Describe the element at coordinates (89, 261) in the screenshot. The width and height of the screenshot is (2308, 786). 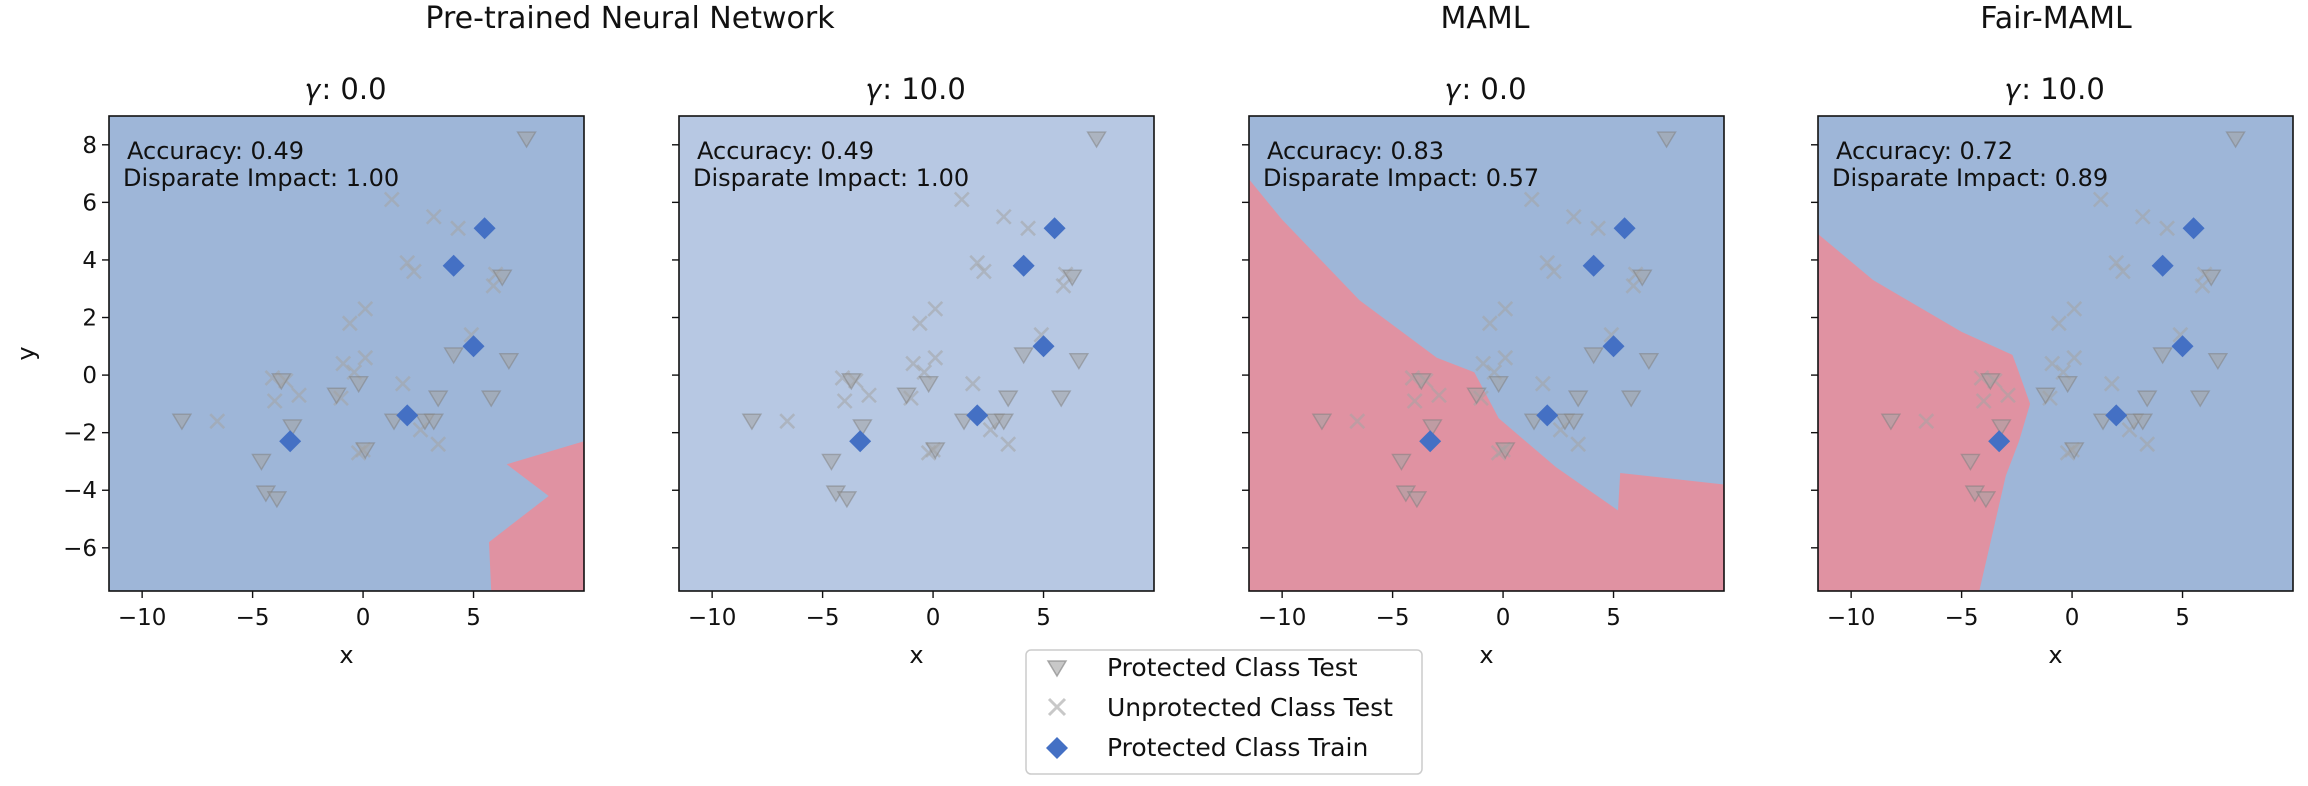
I see `y-tick-label: 4` at that location.